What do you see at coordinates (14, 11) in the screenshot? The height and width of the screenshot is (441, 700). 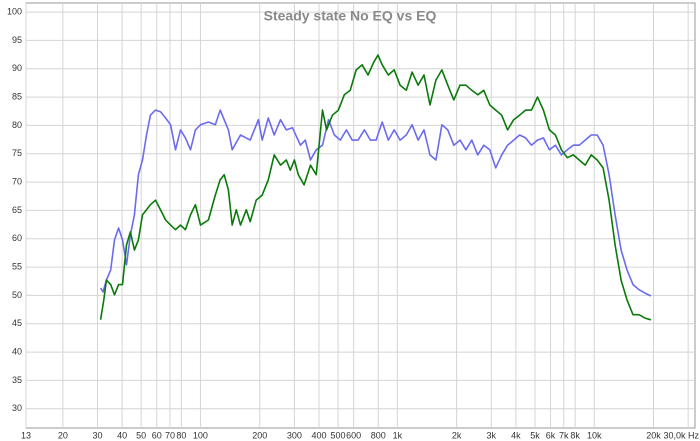 I see `y-tick-label: 100` at bounding box center [14, 11].